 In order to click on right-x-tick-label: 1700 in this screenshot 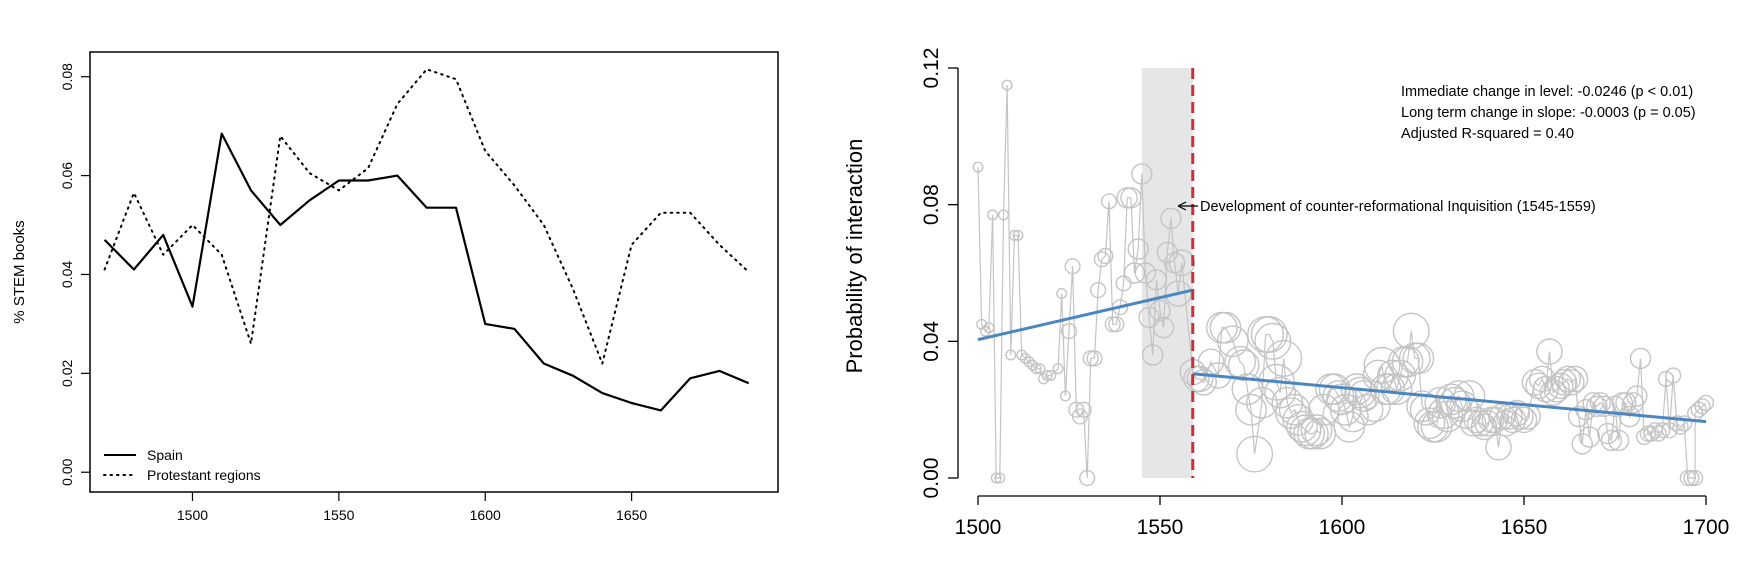, I will do `click(1706, 527)`.